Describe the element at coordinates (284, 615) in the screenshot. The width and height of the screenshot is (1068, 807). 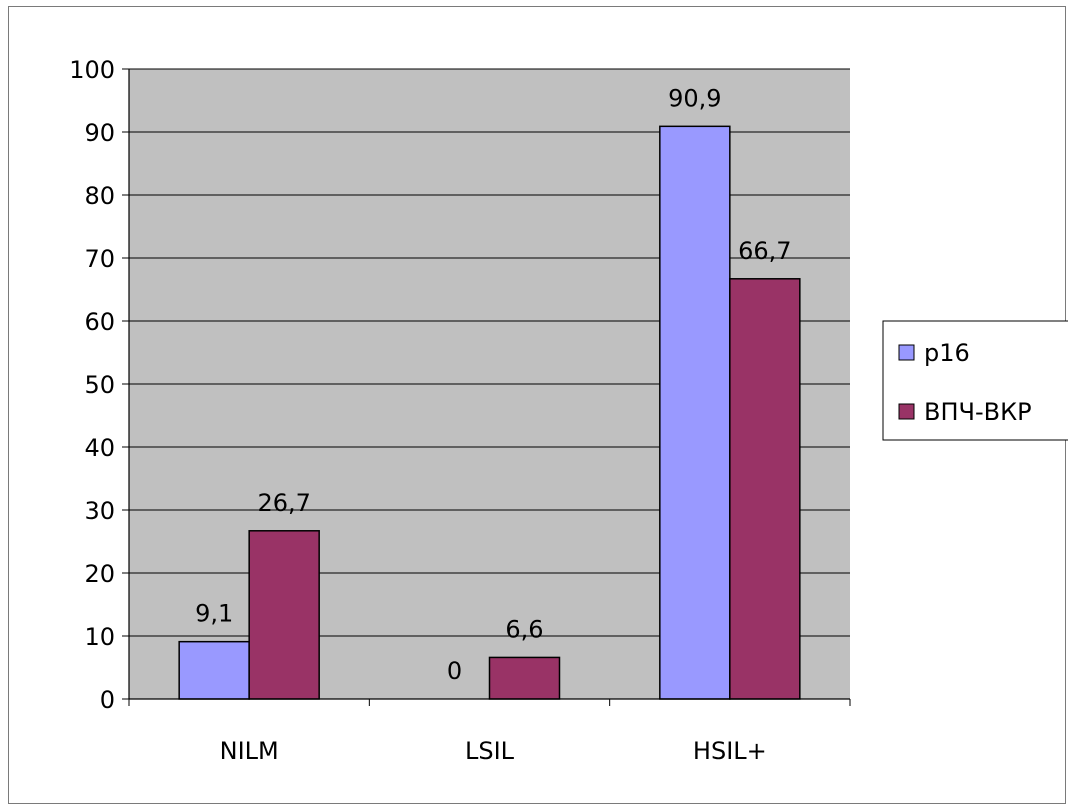
I see `bar-ВПЧ-ВКР-NILM` at that location.